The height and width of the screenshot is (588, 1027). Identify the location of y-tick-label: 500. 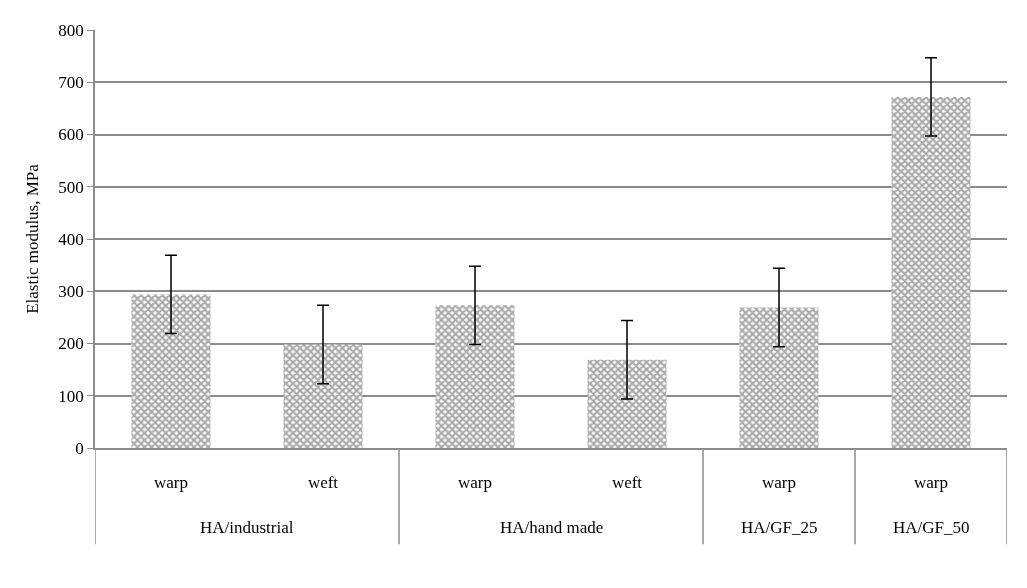
(71, 187).